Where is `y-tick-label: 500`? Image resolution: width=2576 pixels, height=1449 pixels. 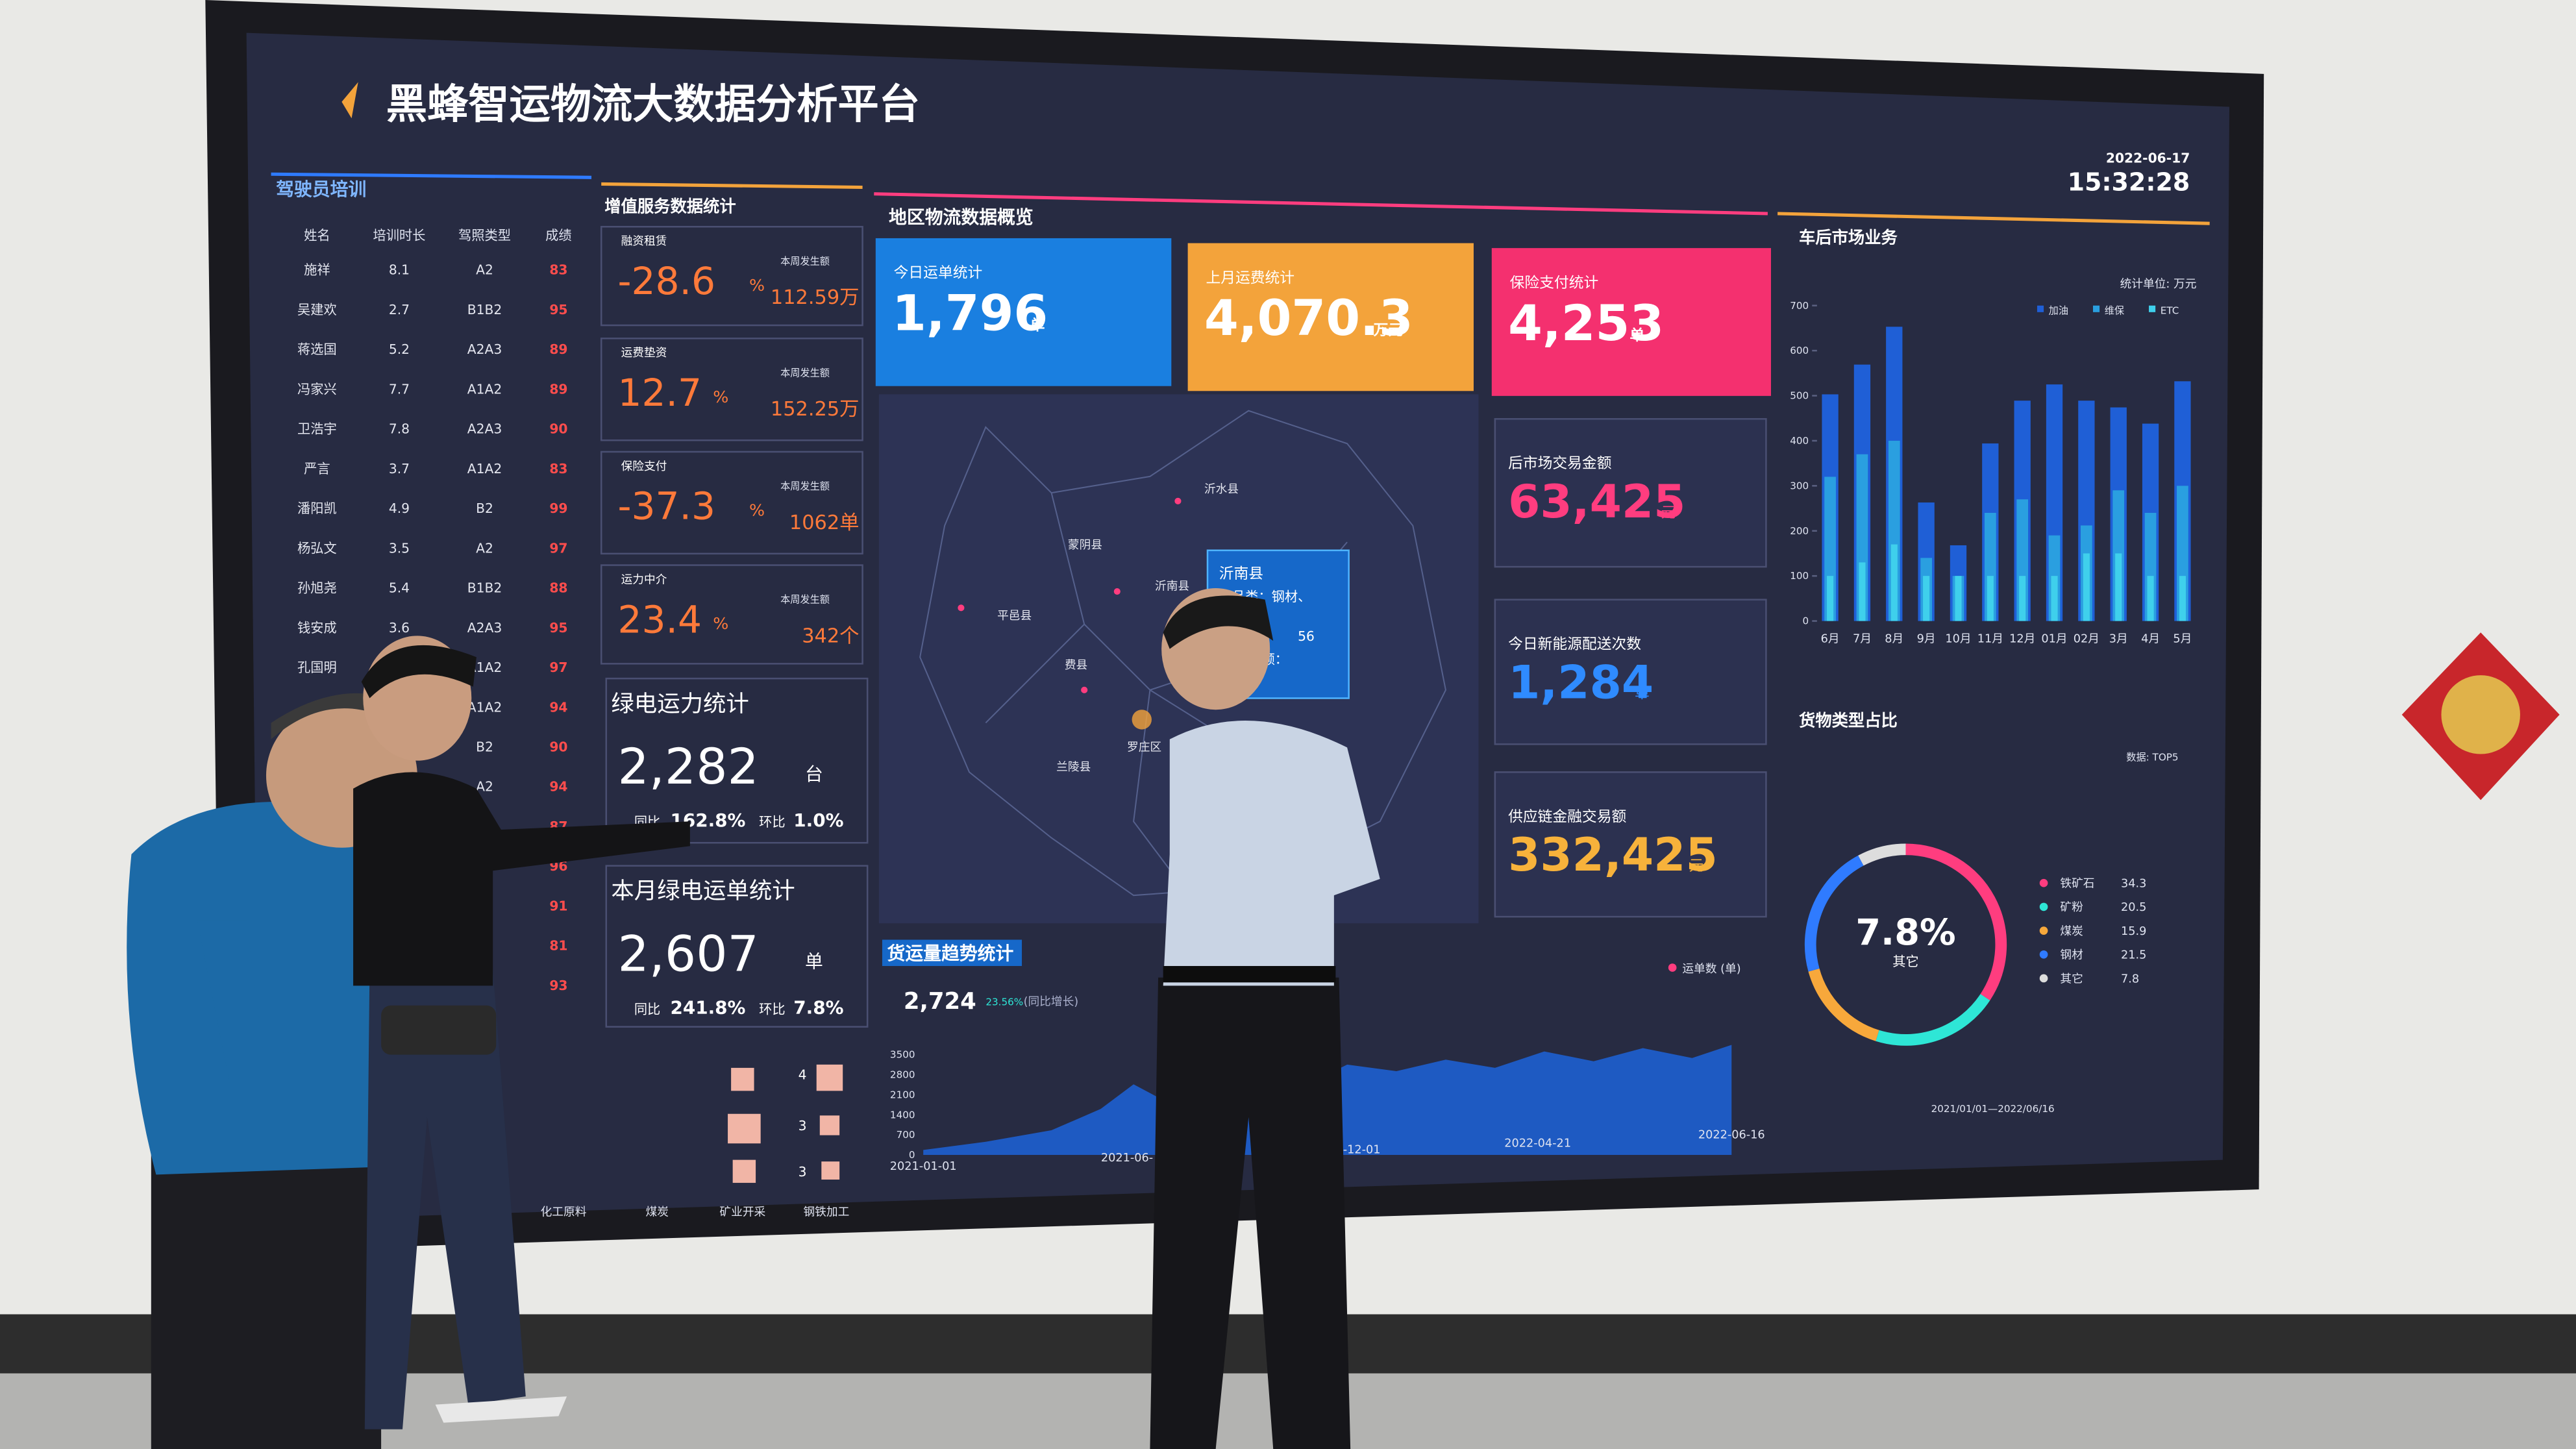 y-tick-label: 500 is located at coordinates (1799, 396).